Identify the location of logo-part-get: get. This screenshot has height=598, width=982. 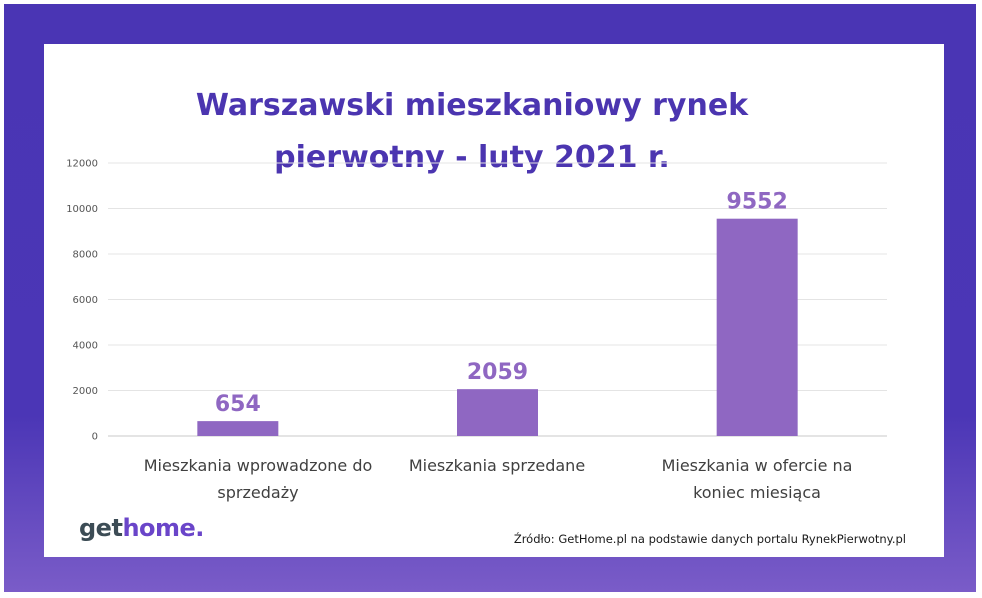
(101, 528).